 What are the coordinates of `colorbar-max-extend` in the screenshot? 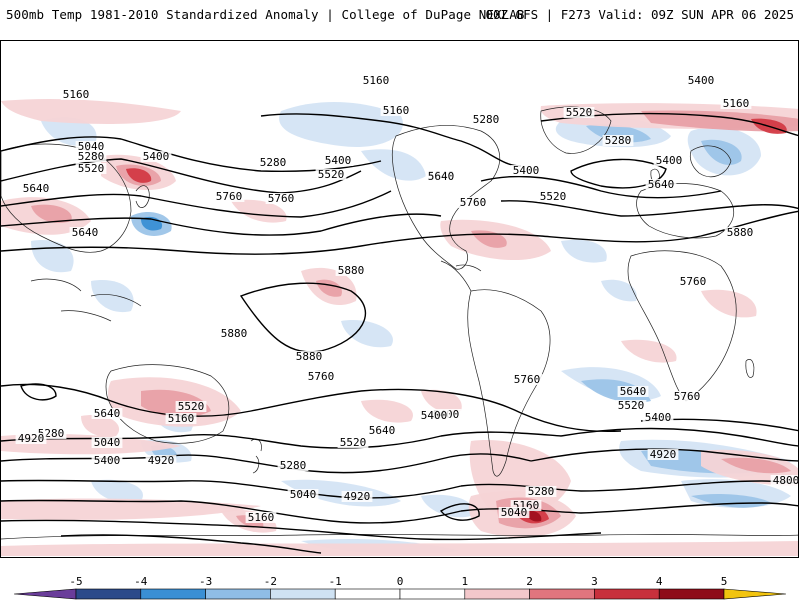 It's located at (755, 594).